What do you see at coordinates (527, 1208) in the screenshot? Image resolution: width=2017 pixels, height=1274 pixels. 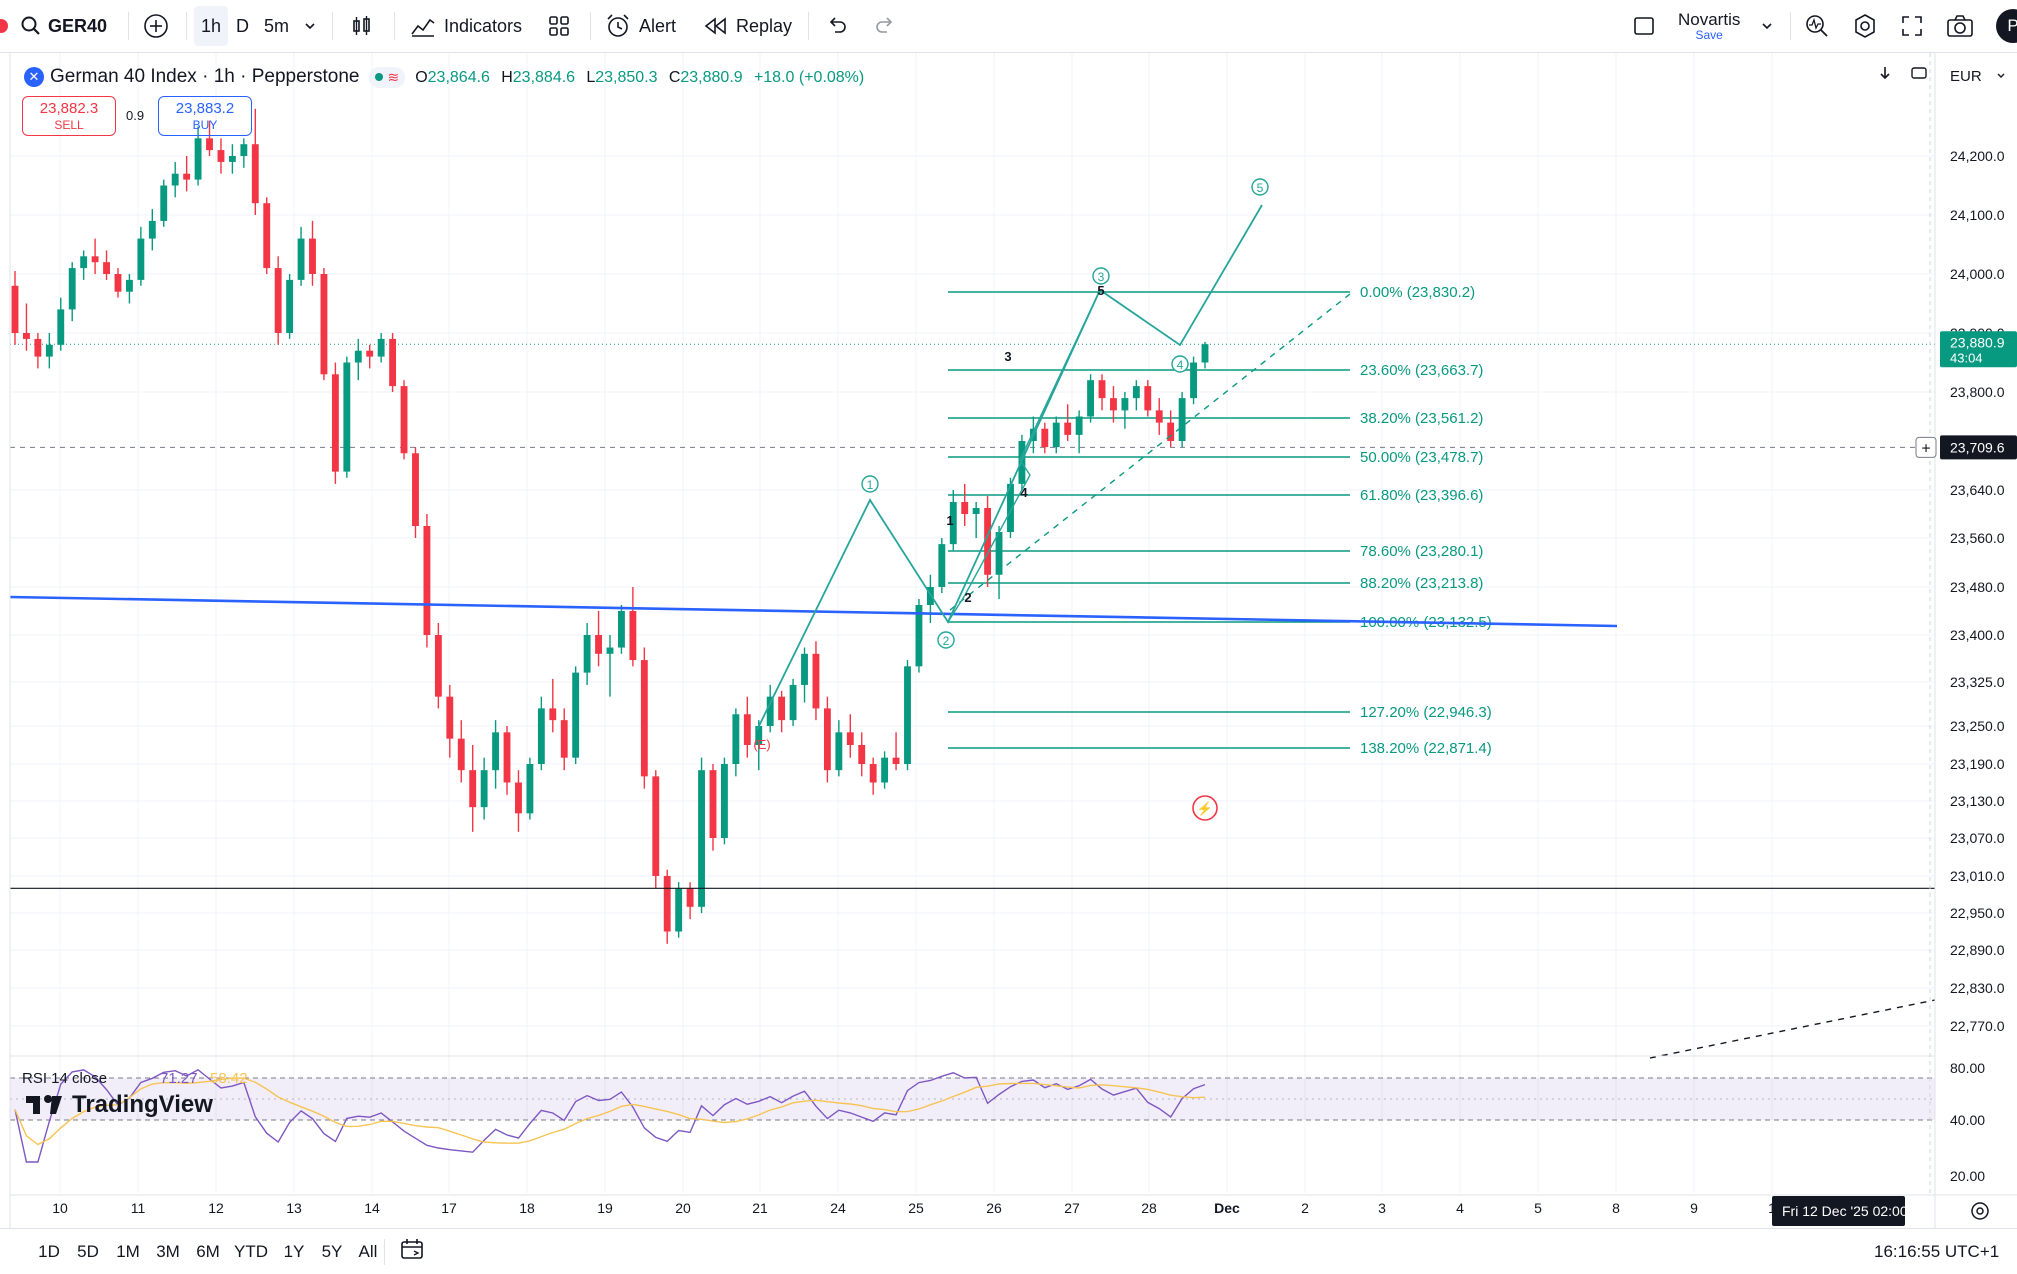 I see `x-tick-label: 18` at bounding box center [527, 1208].